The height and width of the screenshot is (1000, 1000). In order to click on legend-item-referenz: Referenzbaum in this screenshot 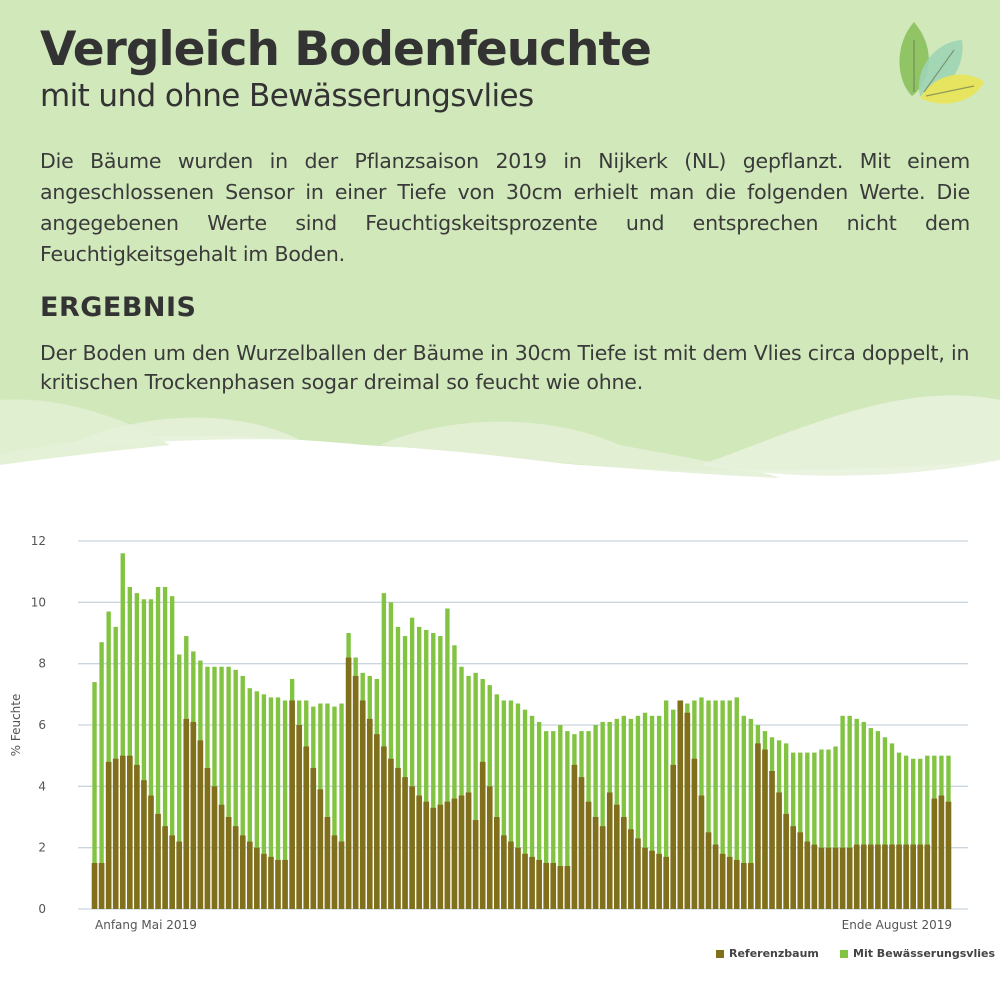, I will do `click(767, 953)`.